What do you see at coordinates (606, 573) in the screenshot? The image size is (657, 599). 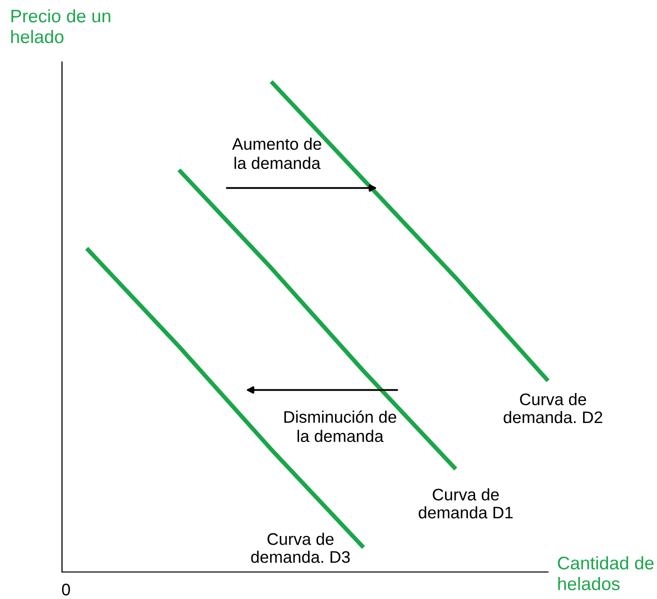 I see `x-axis-title: Cantidad de helados` at bounding box center [606, 573].